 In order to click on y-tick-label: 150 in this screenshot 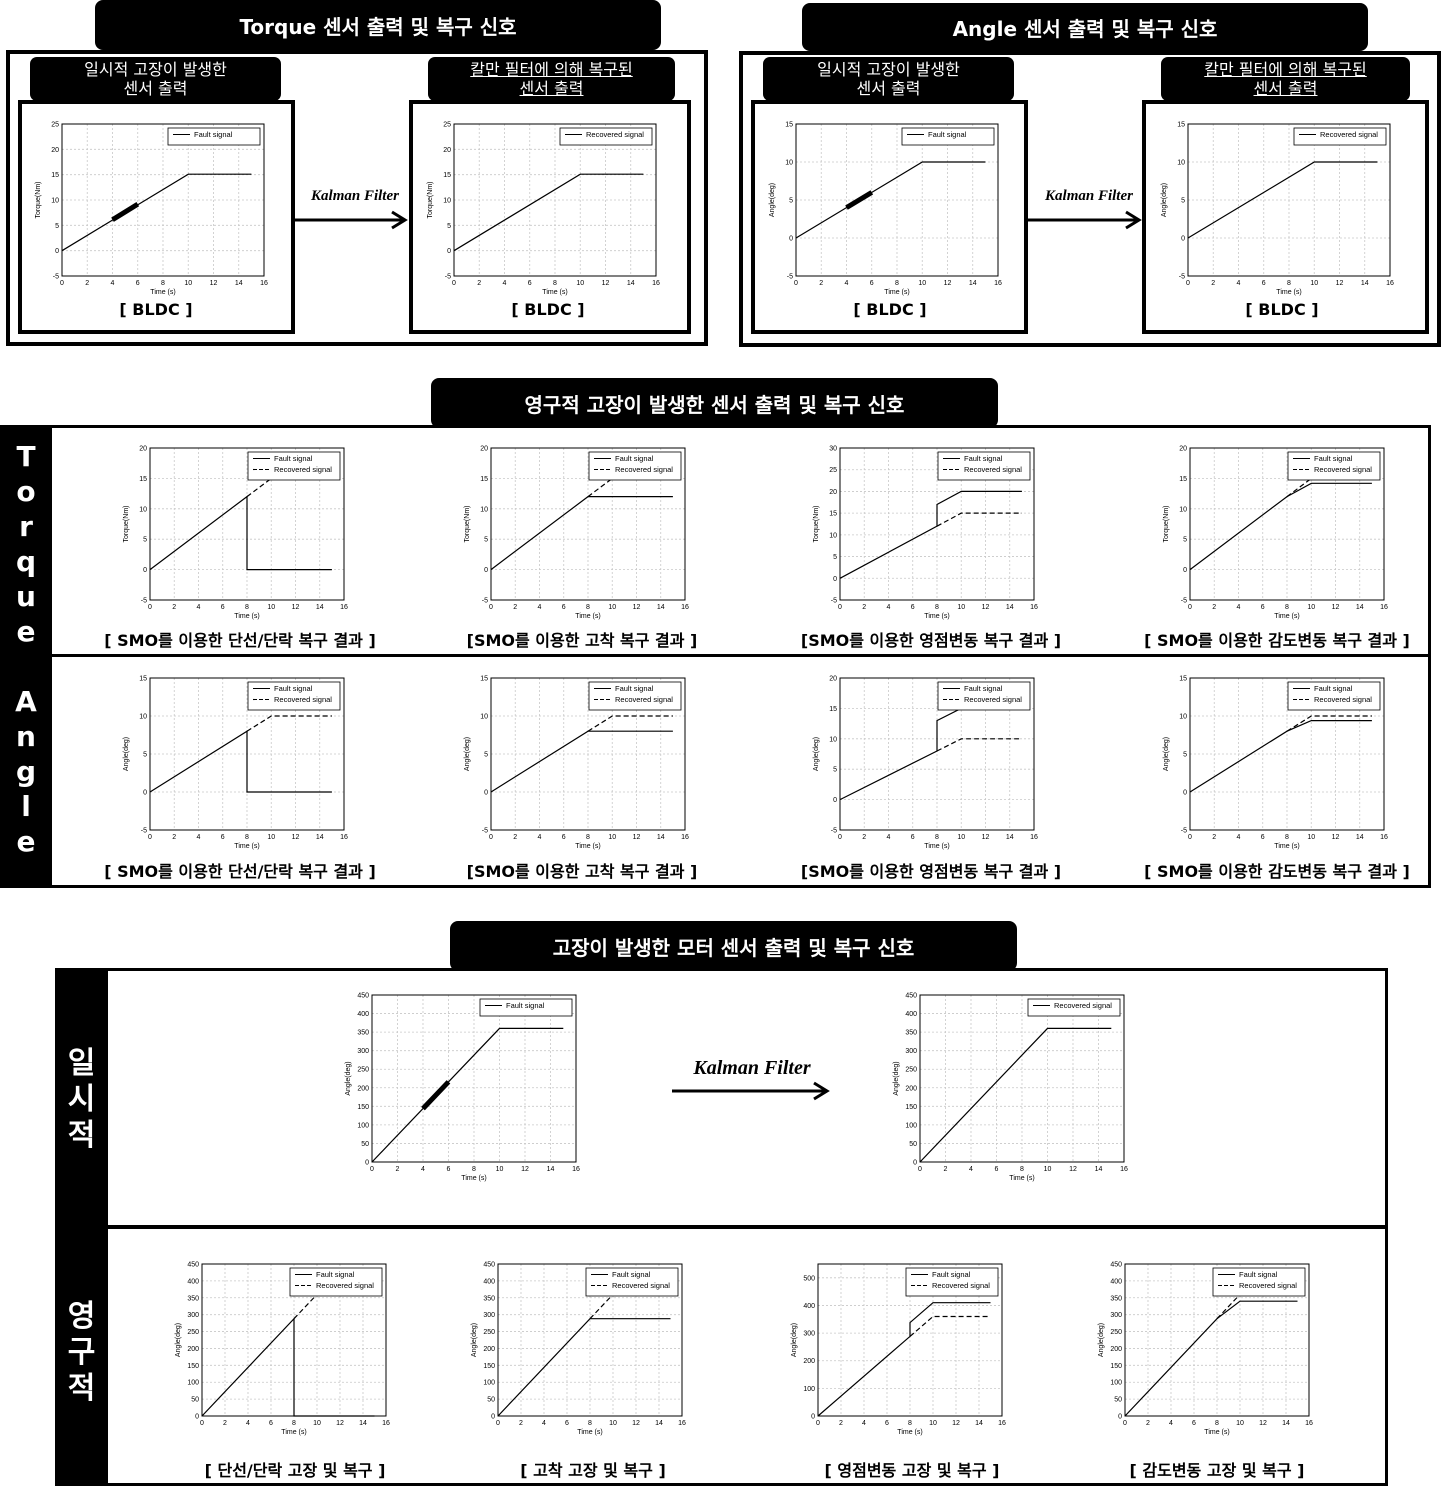, I will do `click(489, 1366)`.